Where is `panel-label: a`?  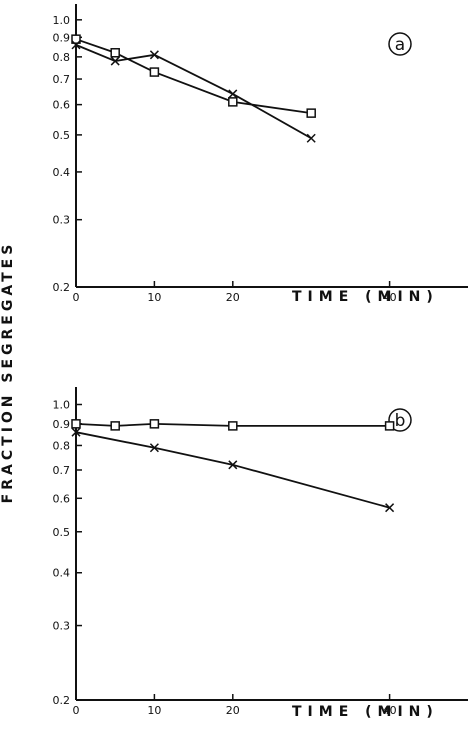
panel-label: a is located at coordinates (400, 45).